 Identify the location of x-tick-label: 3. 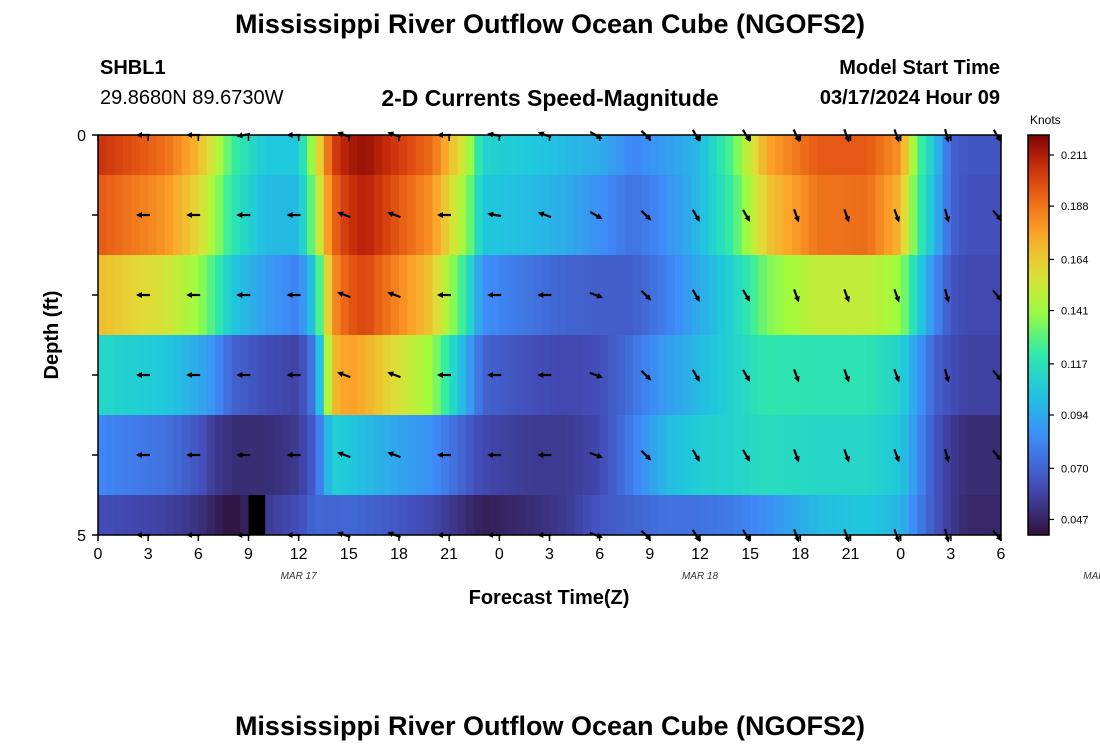
(549, 554).